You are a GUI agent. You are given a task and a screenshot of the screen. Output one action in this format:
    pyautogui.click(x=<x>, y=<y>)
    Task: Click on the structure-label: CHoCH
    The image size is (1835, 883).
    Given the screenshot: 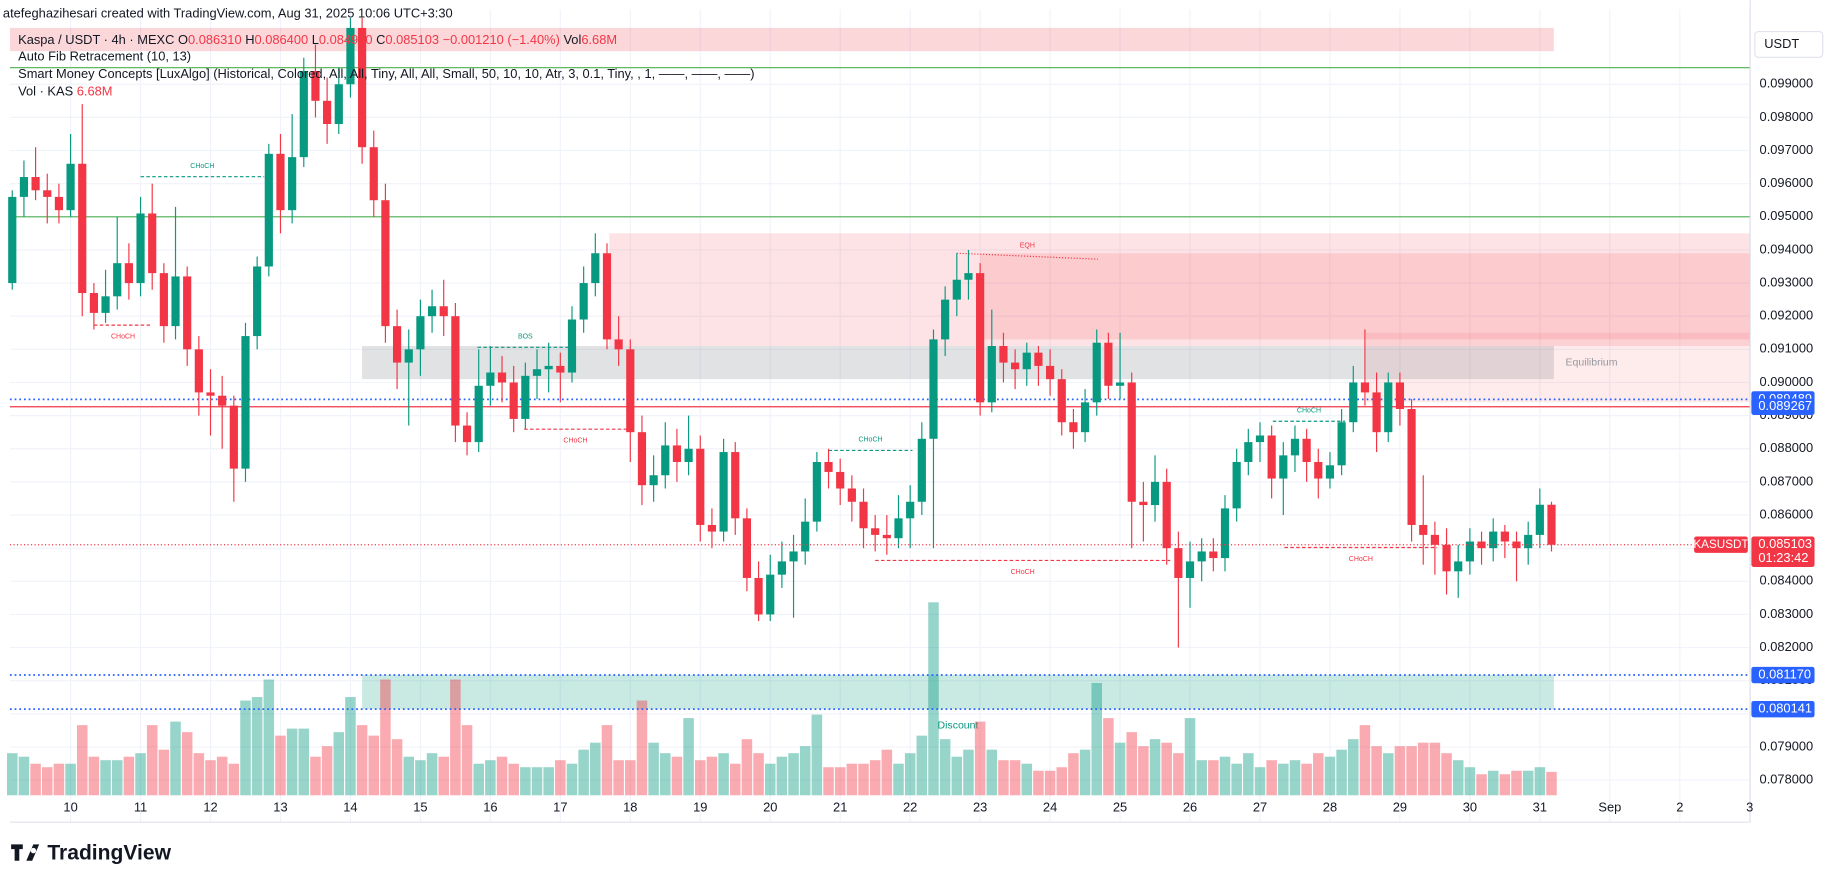 What is the action you would take?
    pyautogui.click(x=1023, y=572)
    